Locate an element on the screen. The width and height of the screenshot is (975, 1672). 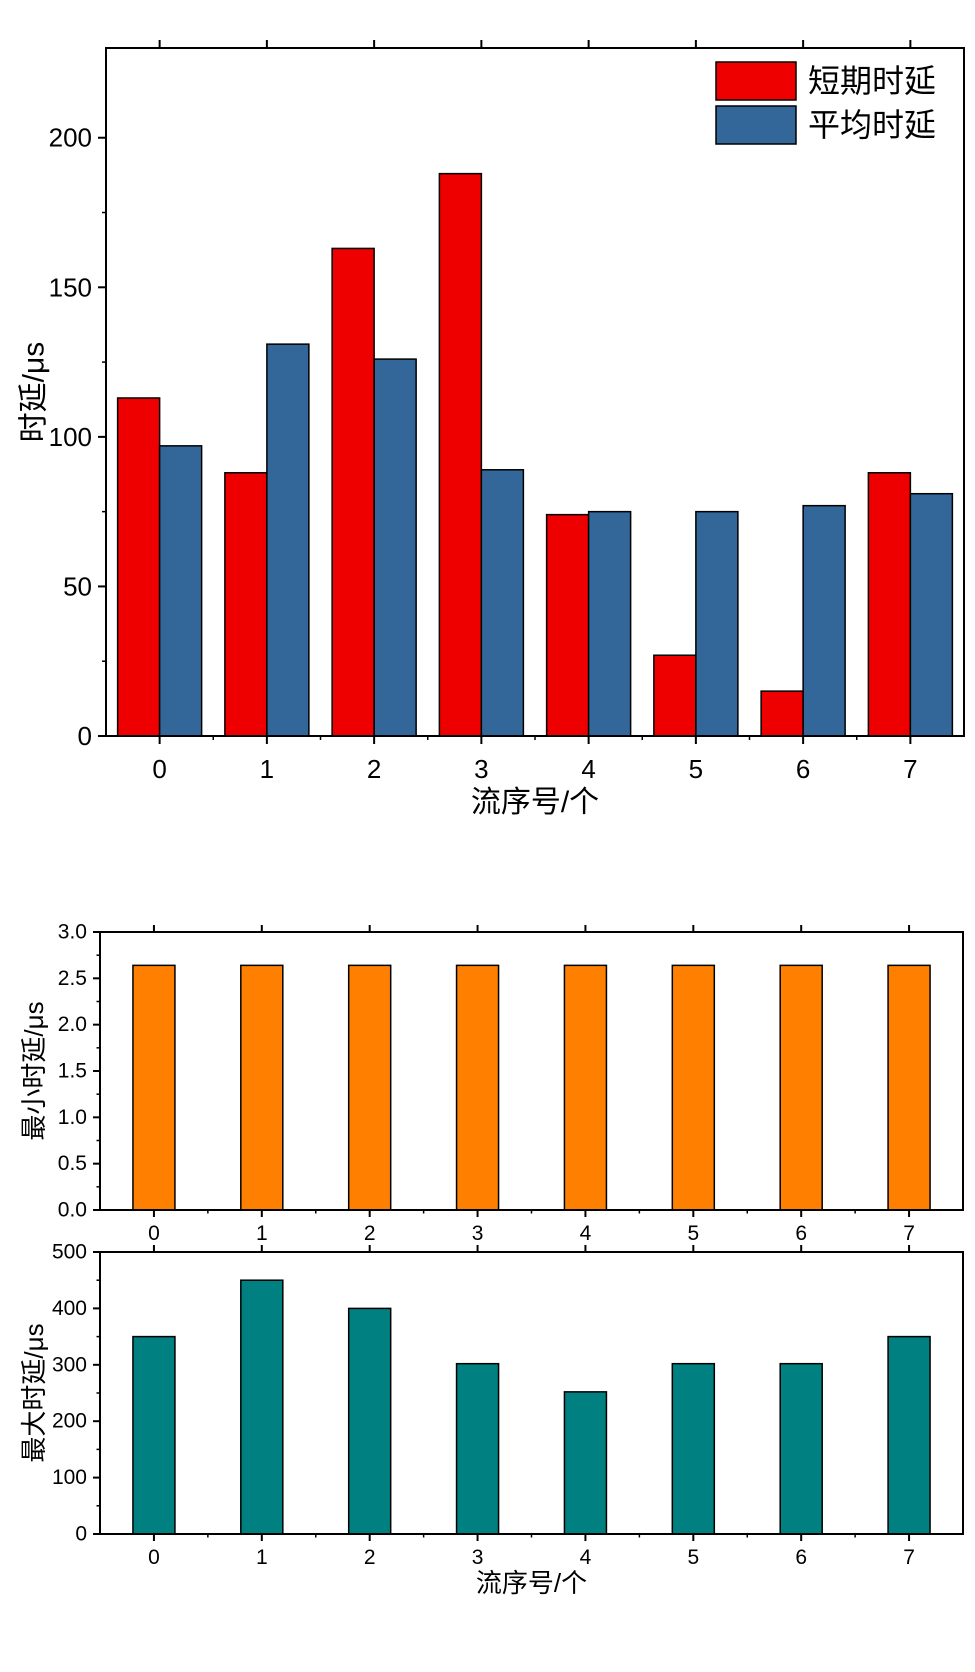
y-tick-label: 150 is located at coordinates (70, 287).